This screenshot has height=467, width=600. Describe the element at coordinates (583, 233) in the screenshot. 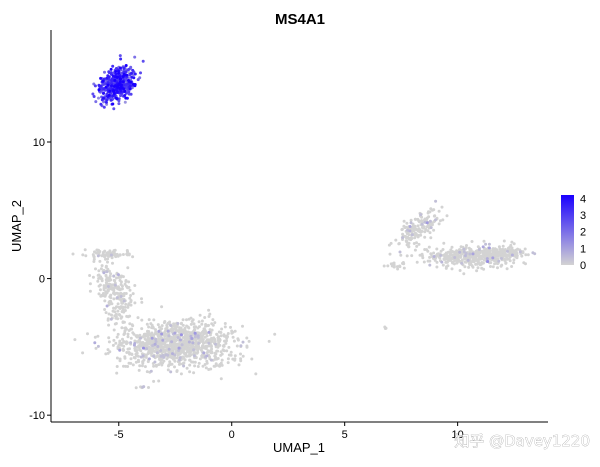

I see `color-legend-label: 2` at that location.